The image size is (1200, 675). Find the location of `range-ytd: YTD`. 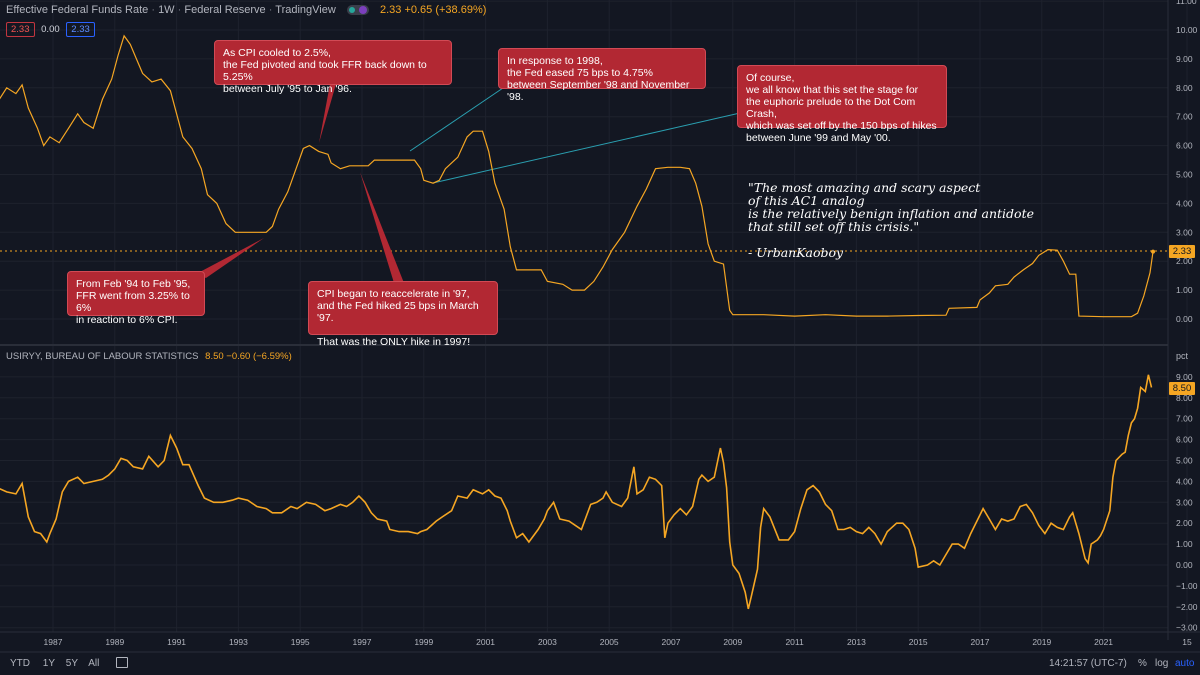

range-ytd: YTD is located at coordinates (20, 664).